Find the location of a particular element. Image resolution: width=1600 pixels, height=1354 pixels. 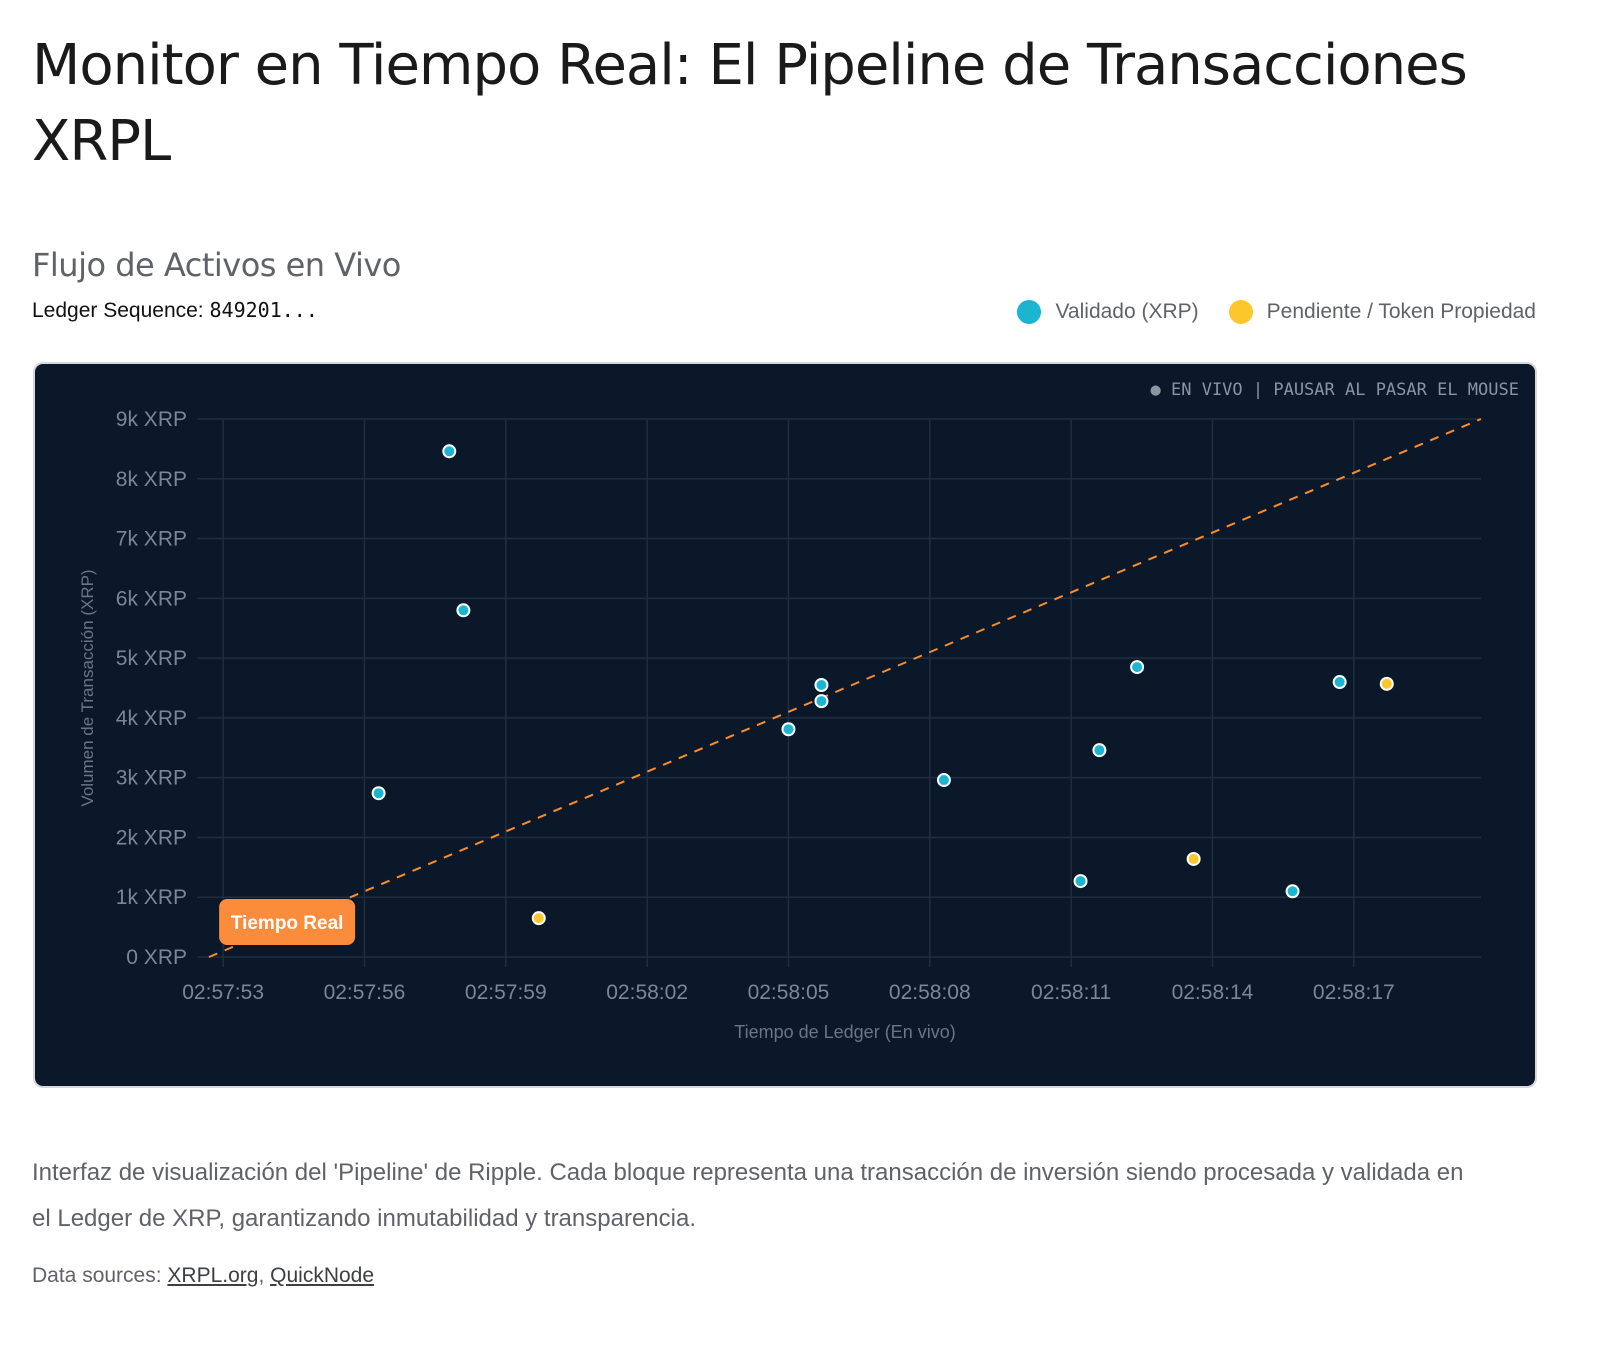

y-tick-label: 9k XRP is located at coordinates (151, 419).